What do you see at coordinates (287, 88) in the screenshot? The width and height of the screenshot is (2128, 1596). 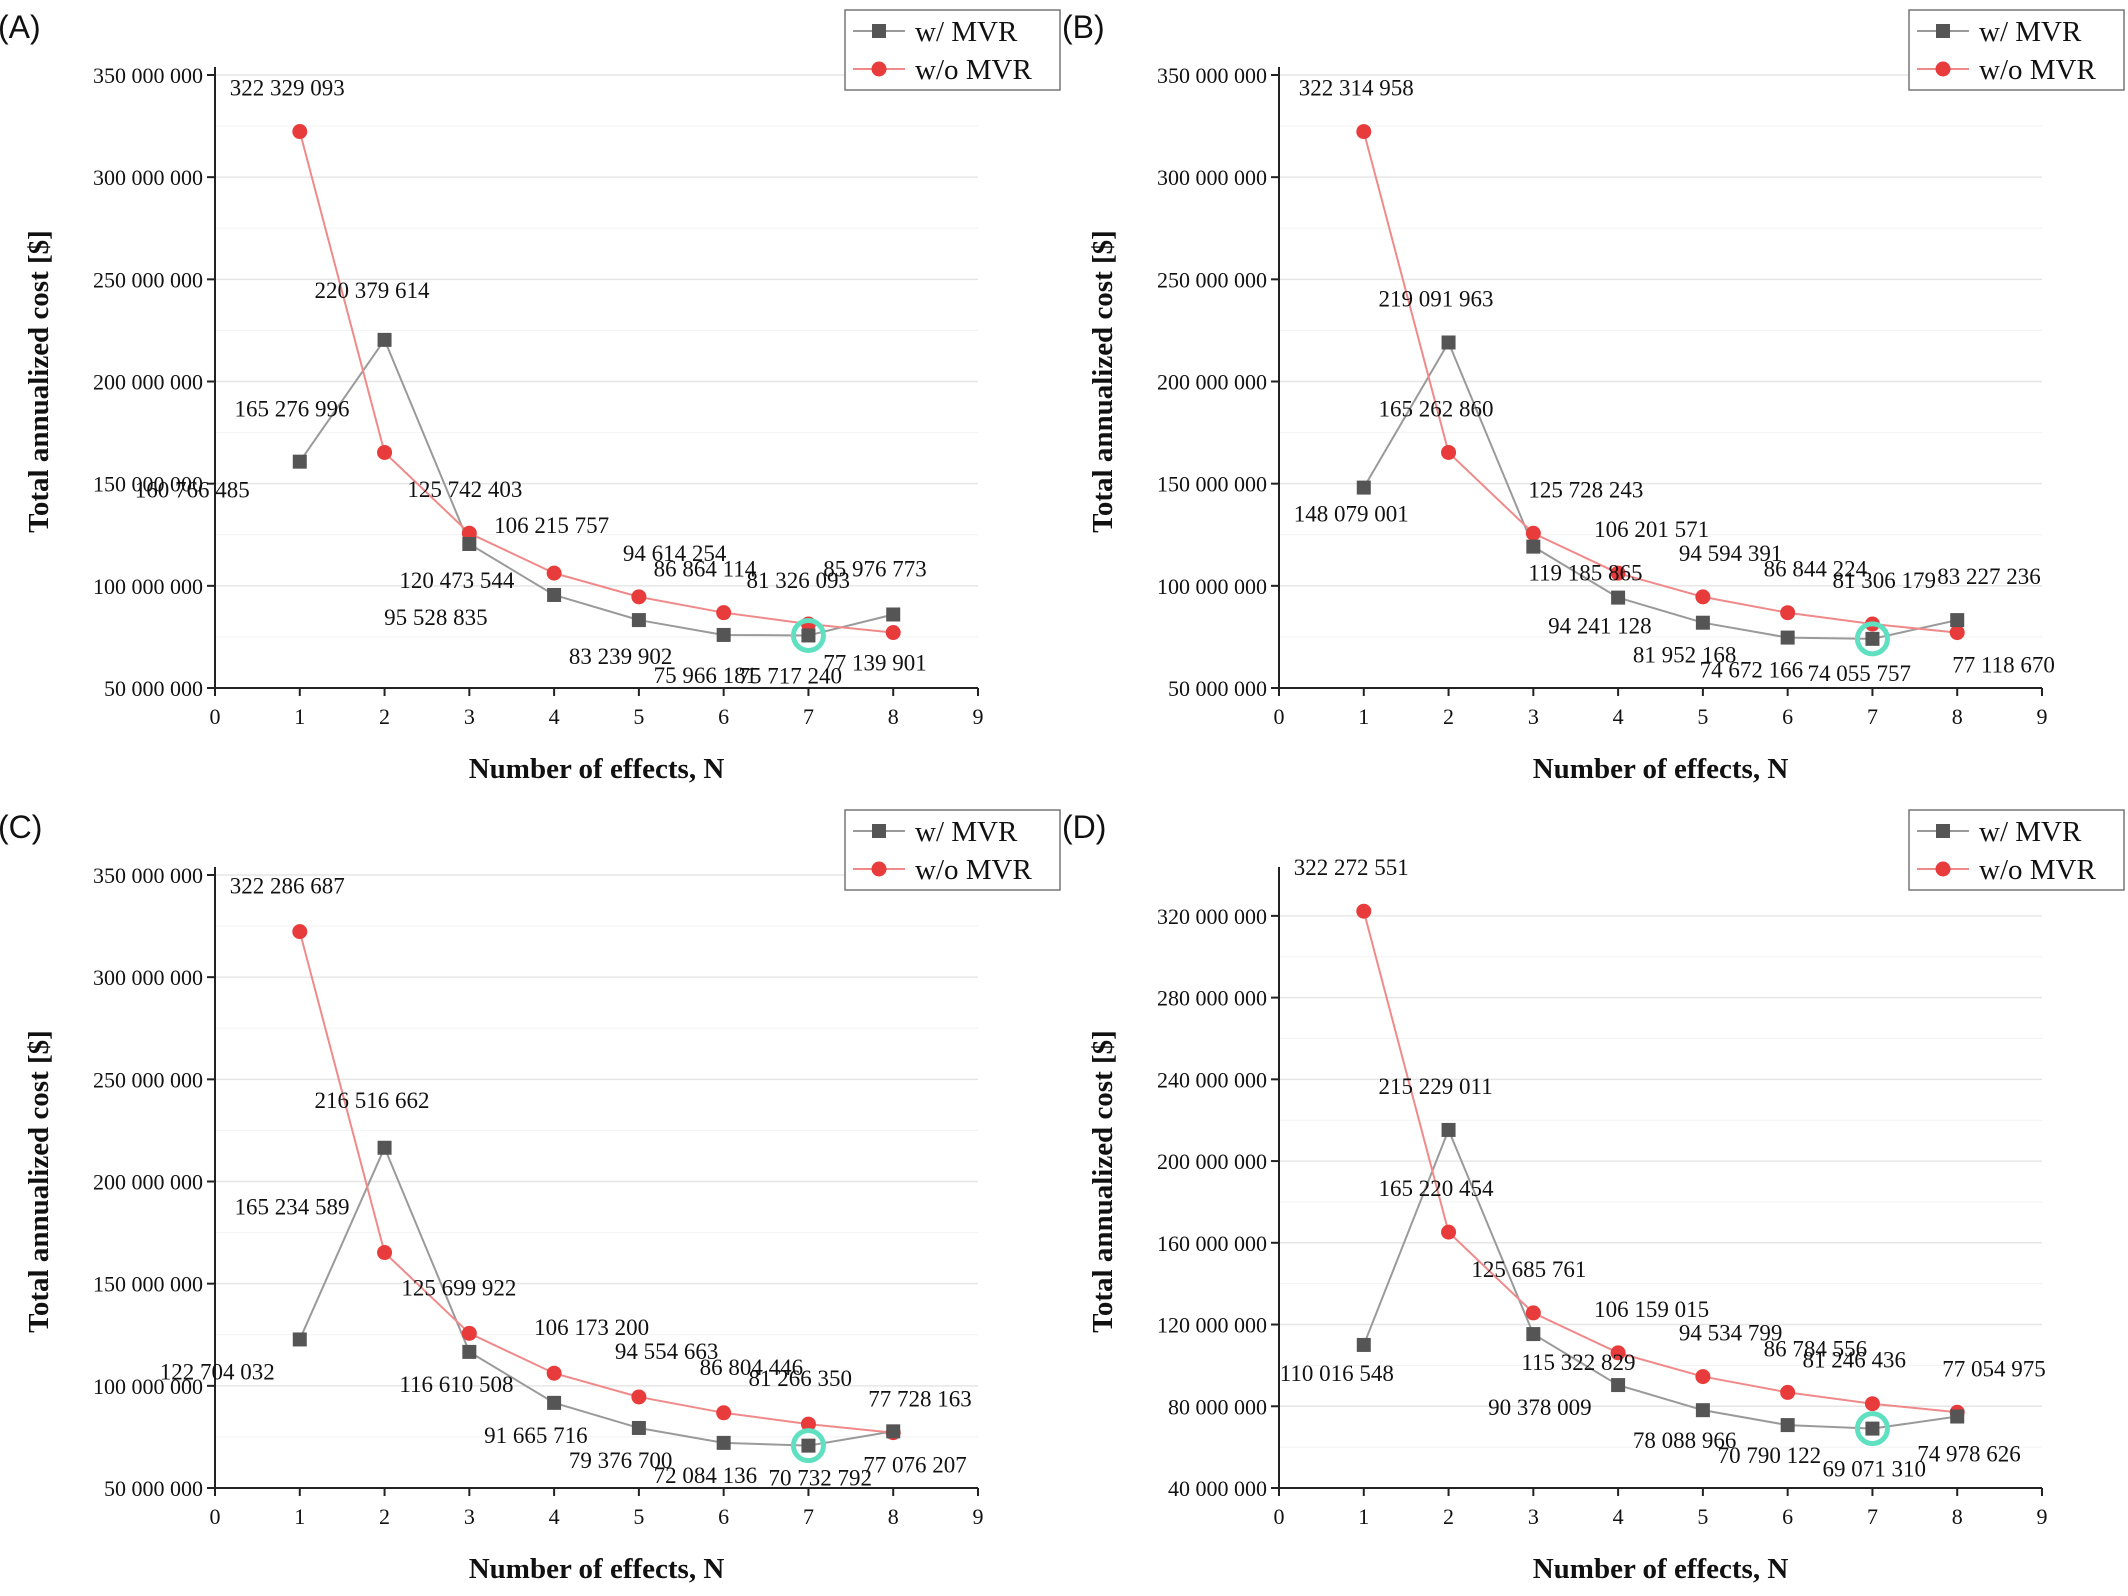 I see `data-label: 322 329 093` at bounding box center [287, 88].